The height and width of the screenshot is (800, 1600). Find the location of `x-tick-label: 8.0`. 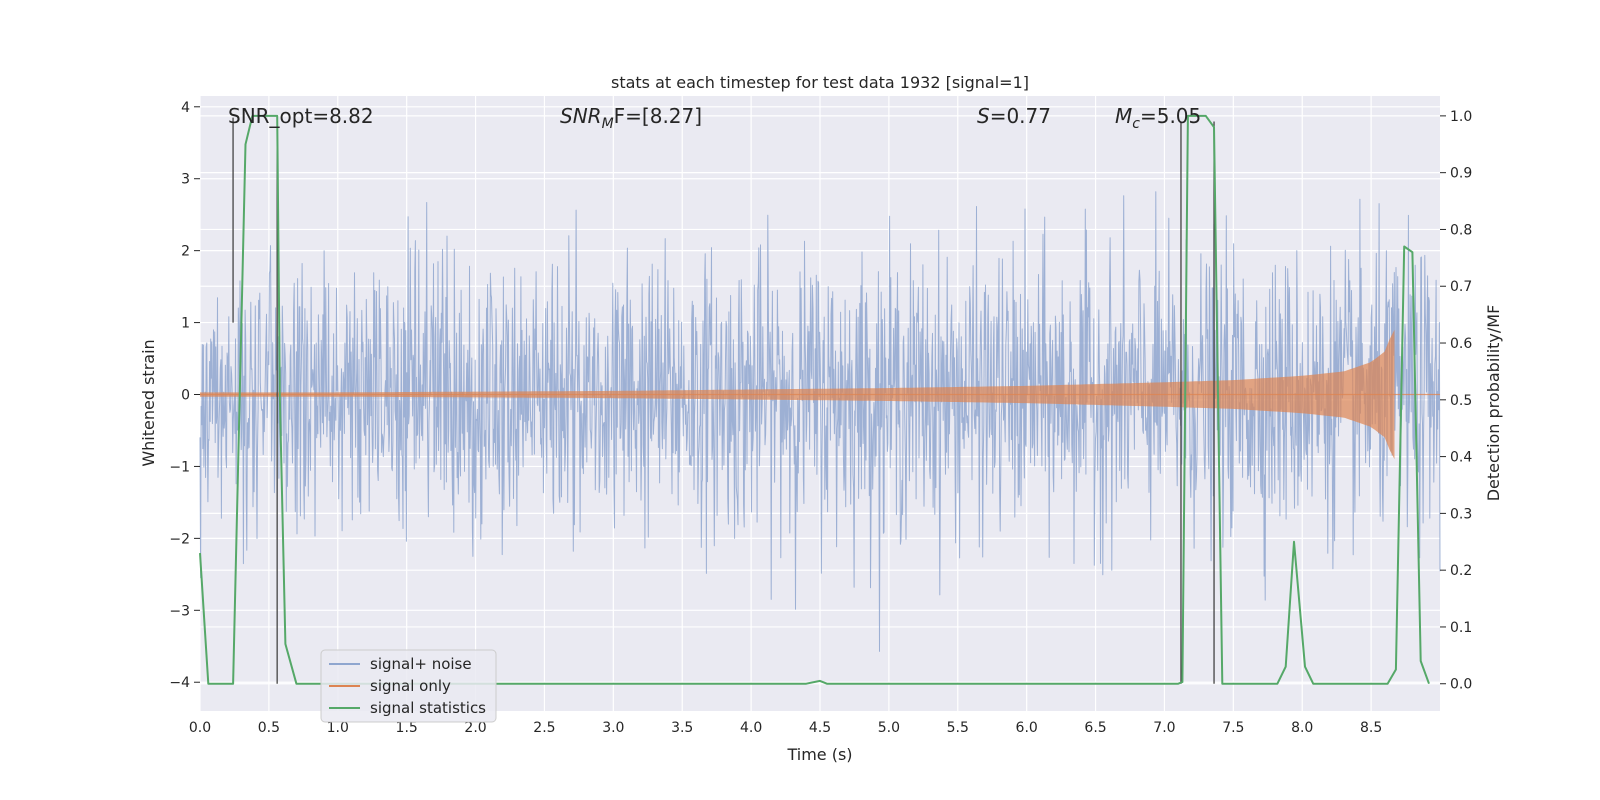

x-tick-label: 8.0 is located at coordinates (1302, 728).